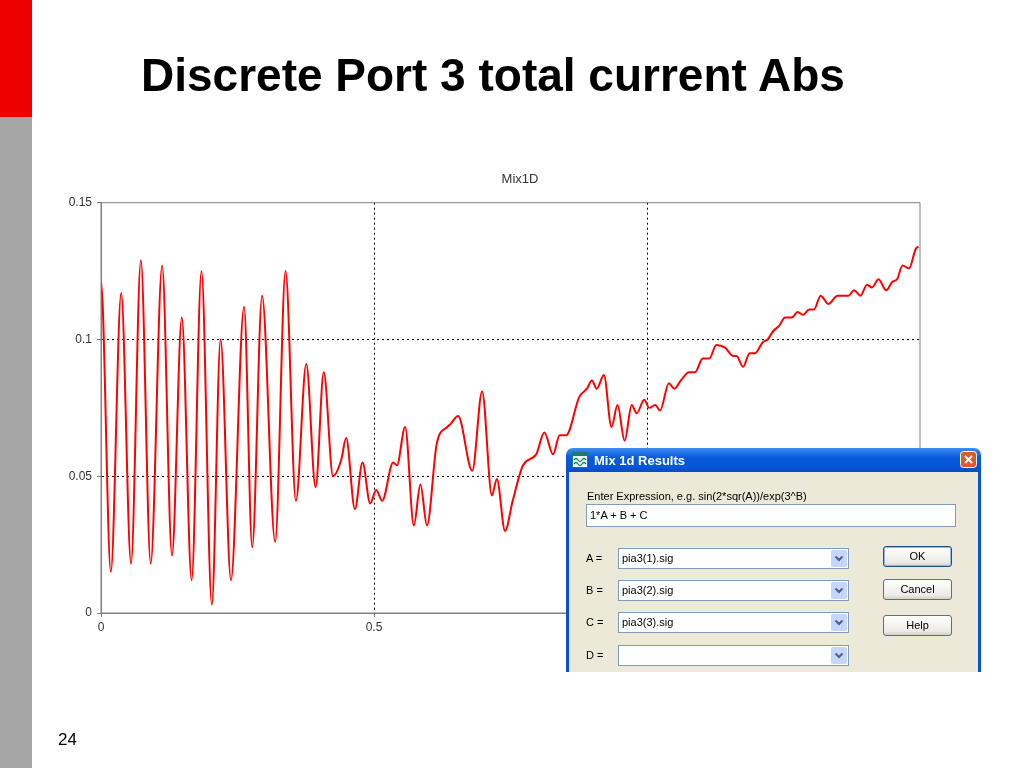  I want to click on chart-title: Discrete Port 3 total current Abs, so click(493, 75).